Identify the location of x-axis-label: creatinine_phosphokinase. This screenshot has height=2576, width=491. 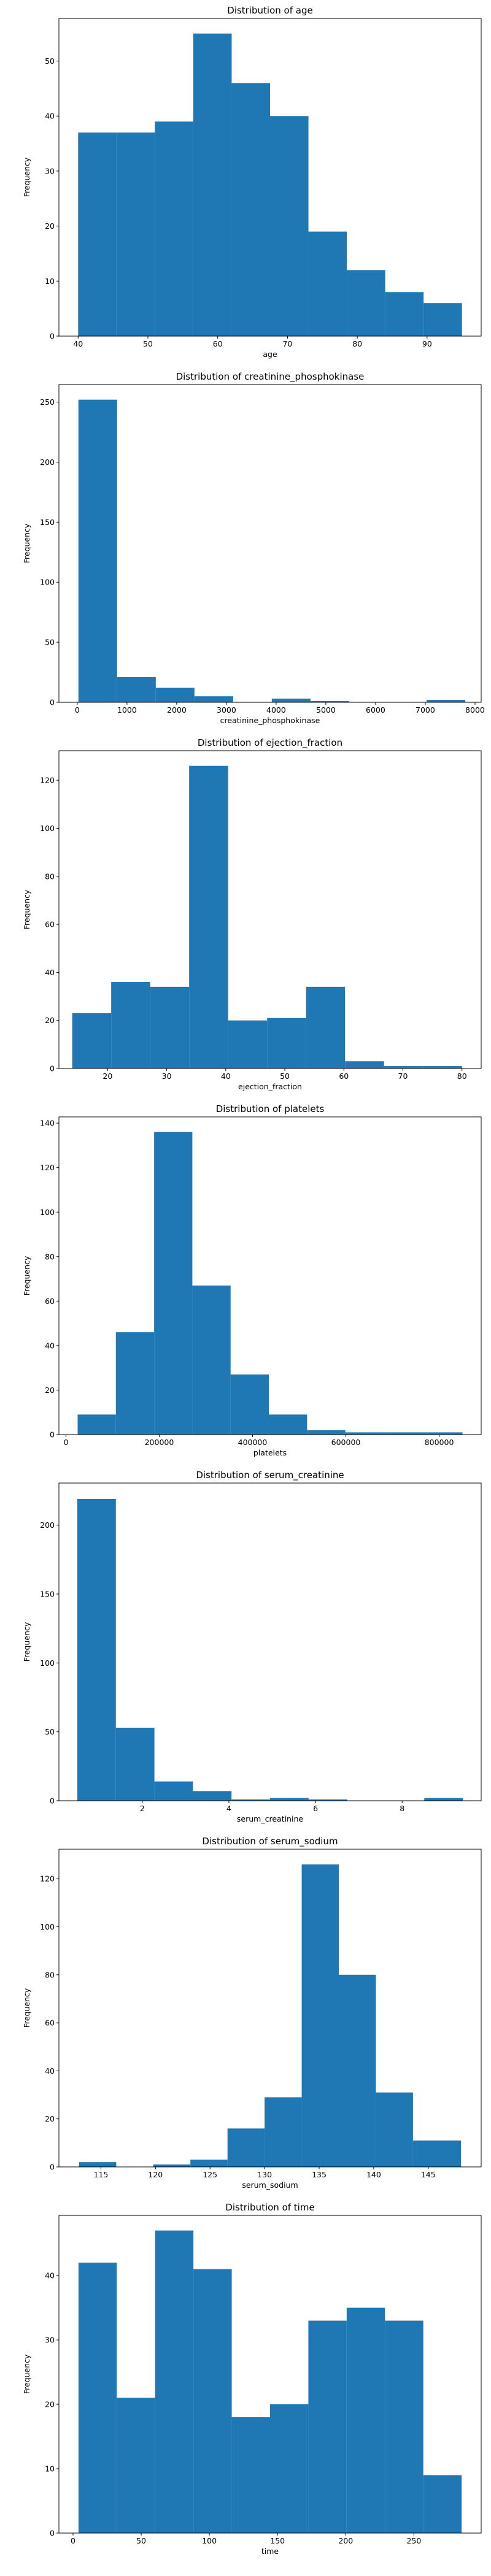
(270, 720).